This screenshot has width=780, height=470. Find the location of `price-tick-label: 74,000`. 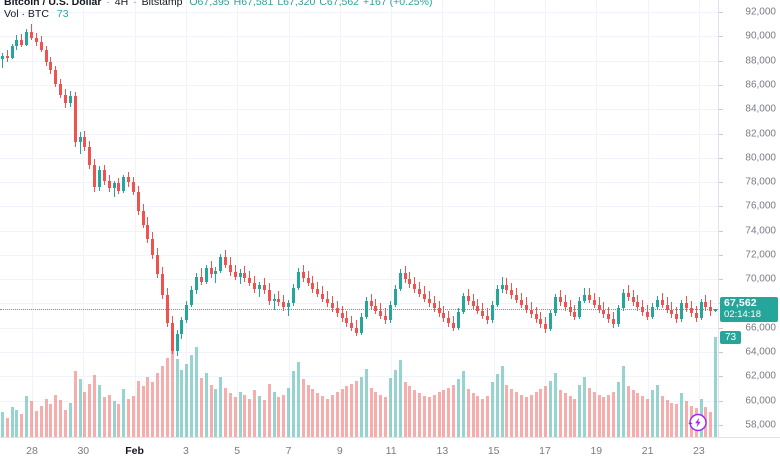

price-tick-label: 74,000 is located at coordinates (760, 231).